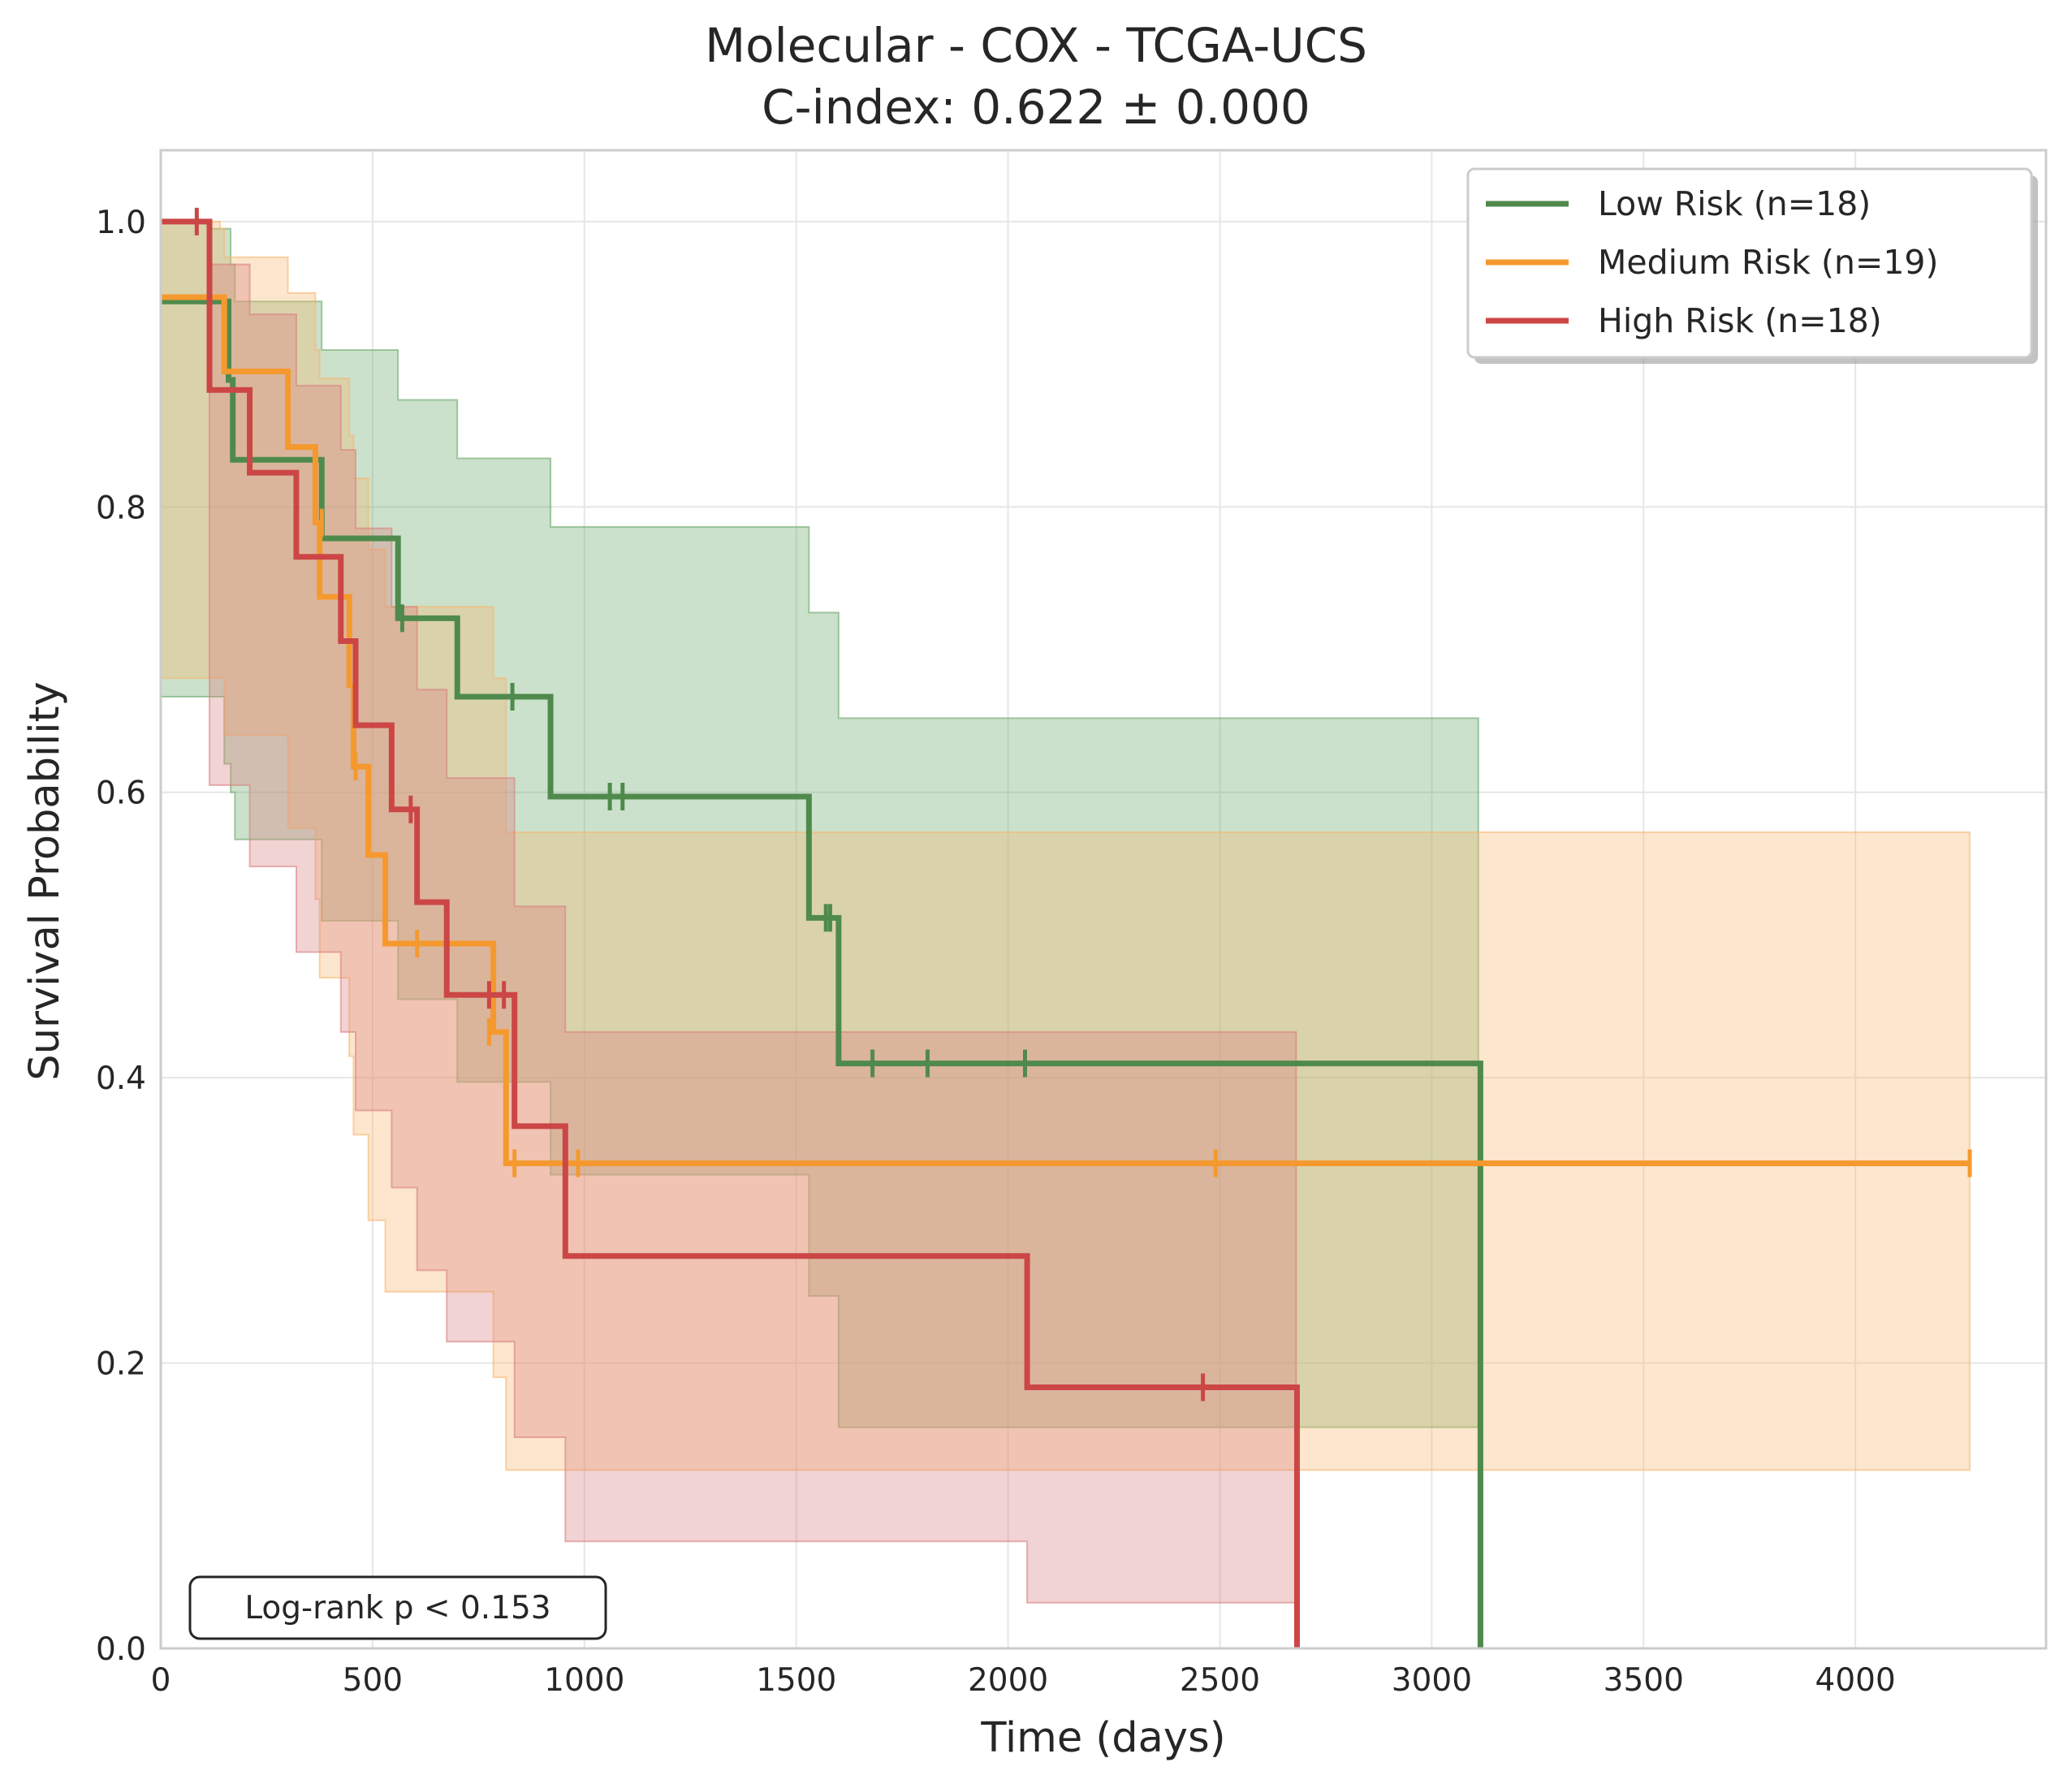 This screenshot has height=1784, width=2072. What do you see at coordinates (1102, 1738) in the screenshot?
I see `x-axis-label: Time (days)` at bounding box center [1102, 1738].